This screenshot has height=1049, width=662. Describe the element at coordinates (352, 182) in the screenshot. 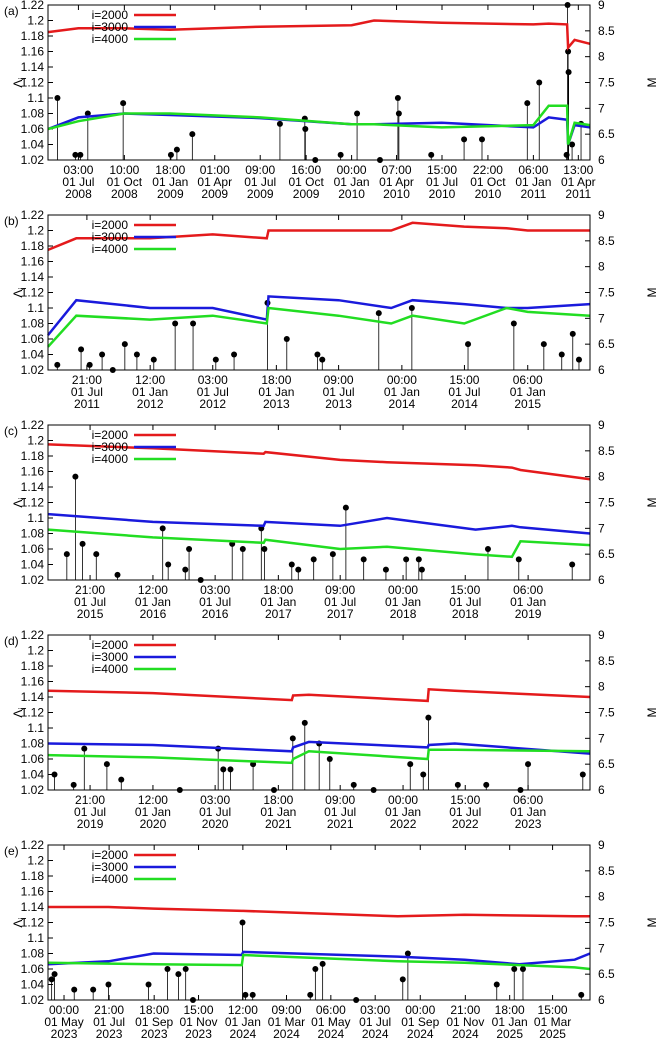

I see `x-tick-label: 00:00 01 Jan 2010` at that location.